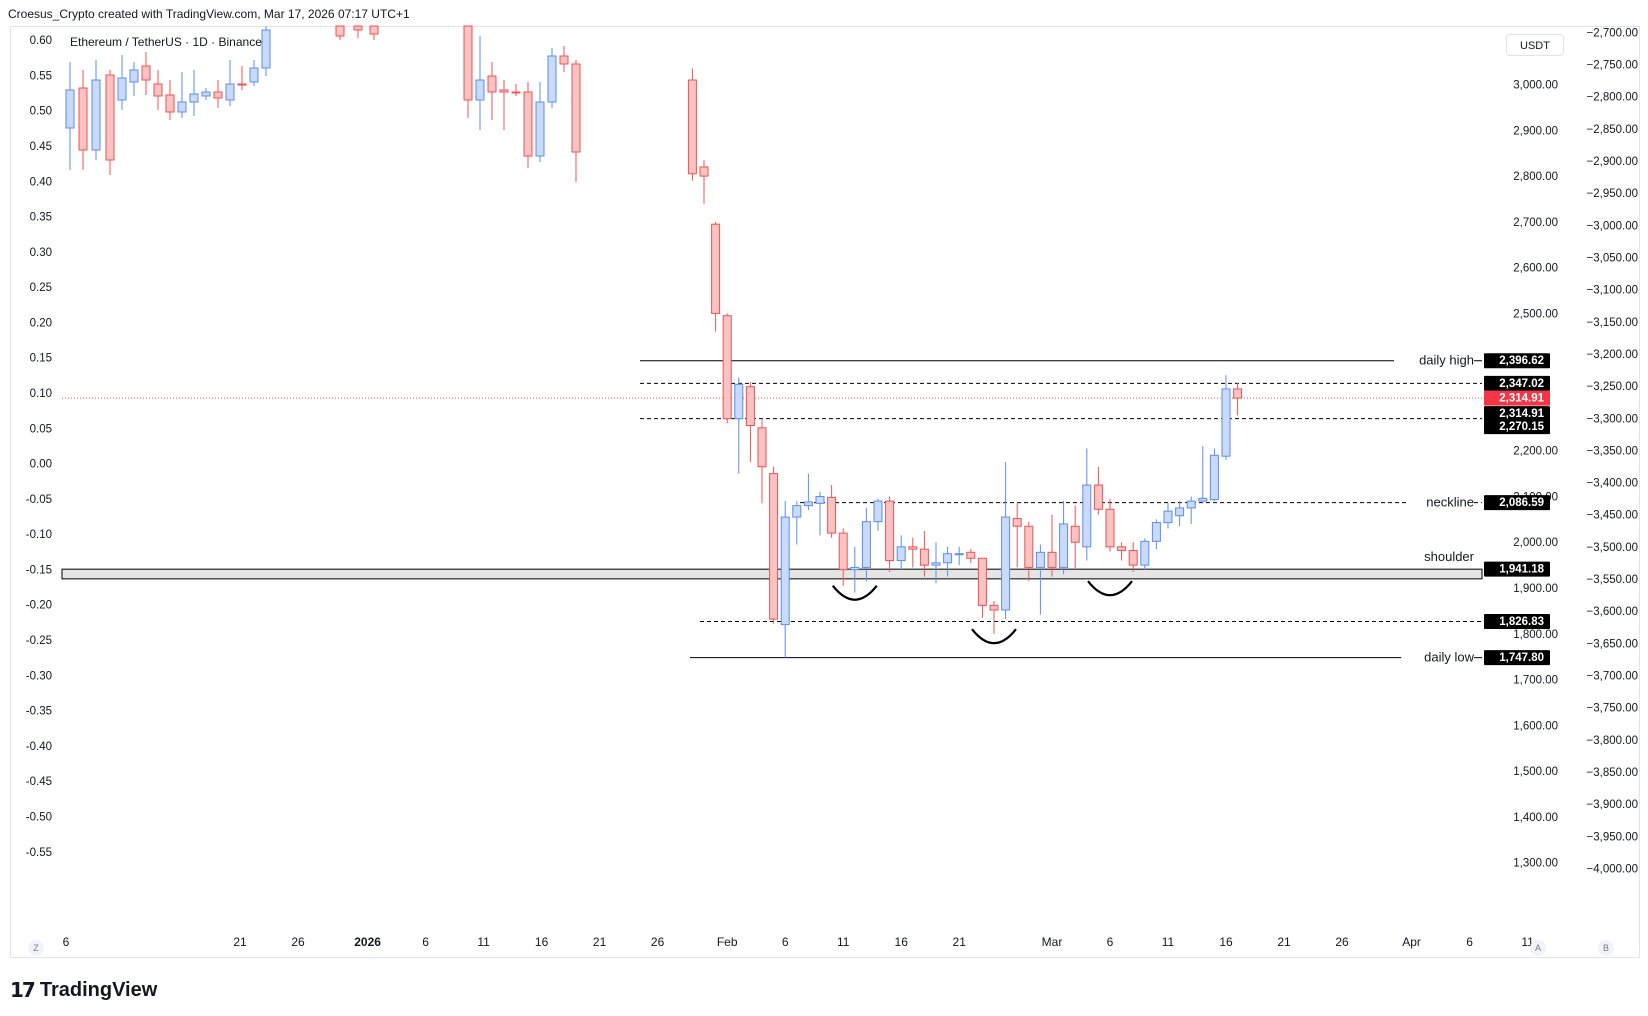  Describe the element at coordinates (1612, 194) in the screenshot. I see `far-axis-tick: −2,950.00` at that location.